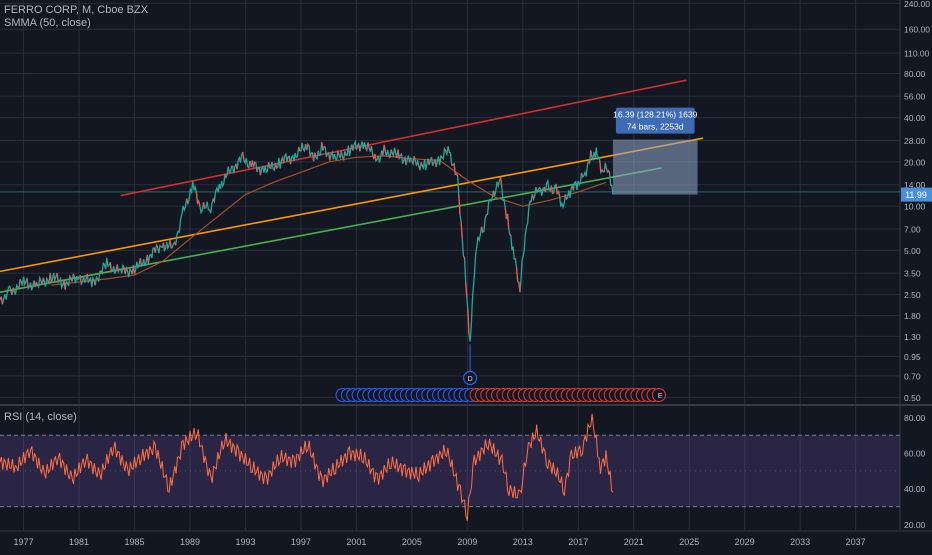  Describe the element at coordinates (856, 542) in the screenshot. I see `x-tick-label: 2037` at that location.